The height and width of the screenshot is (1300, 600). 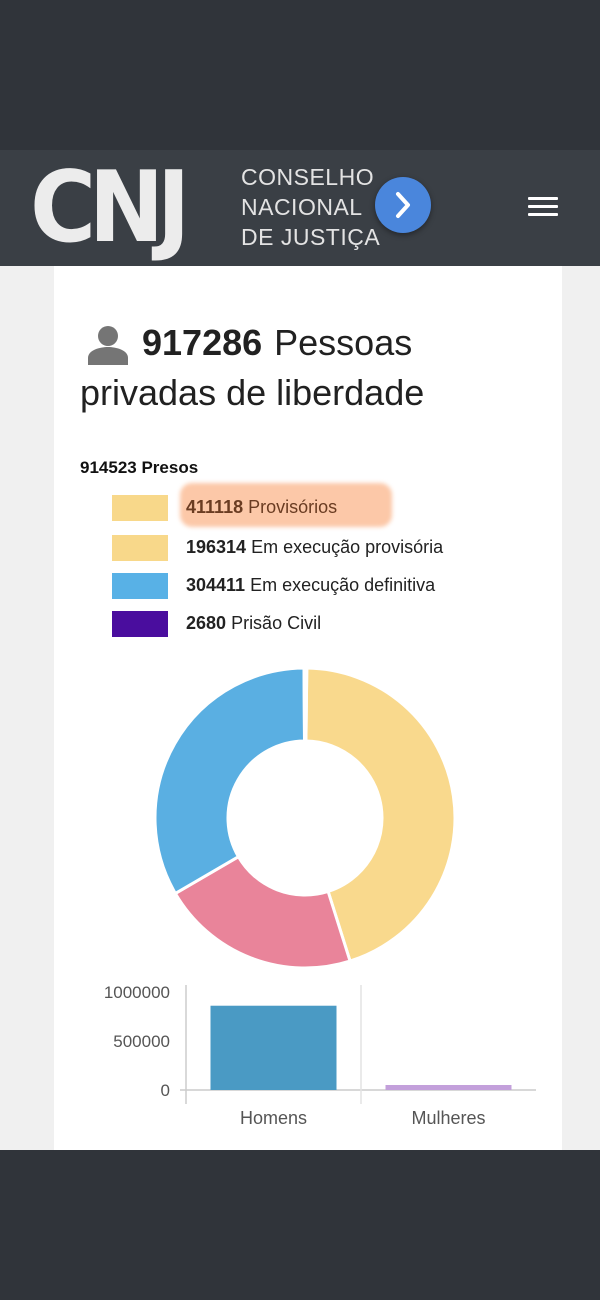 What do you see at coordinates (252, 367) in the screenshot?
I see `total-label: Pessoas privadas de liberdade` at bounding box center [252, 367].